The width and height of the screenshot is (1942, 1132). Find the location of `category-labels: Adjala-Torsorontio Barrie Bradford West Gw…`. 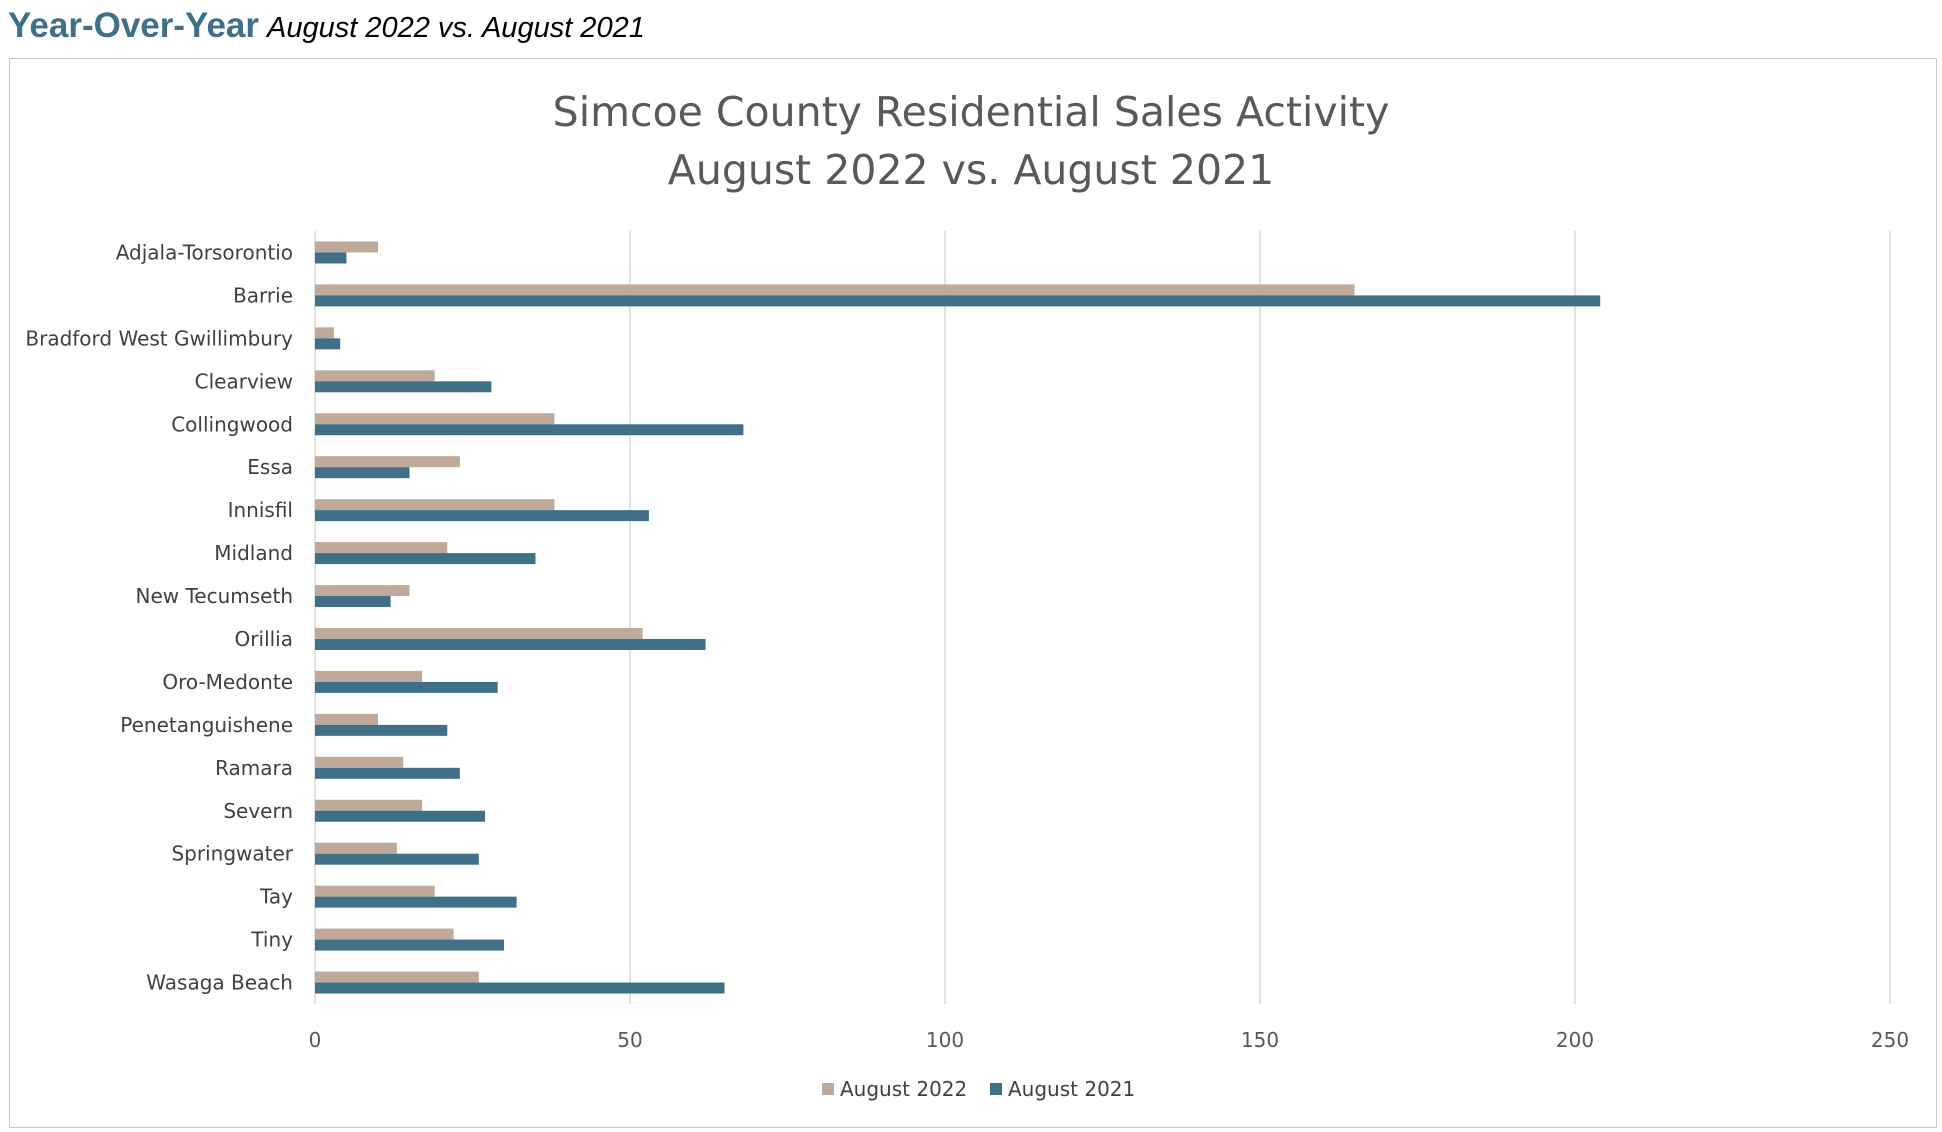

category-labels: Adjala-Torsorontio Barrie Bradford West Gw… is located at coordinates (159, 617).